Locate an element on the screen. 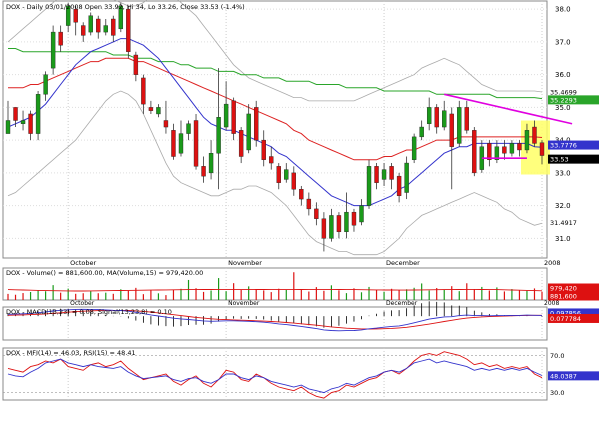 This screenshot has width=600, height=428. macd-label-signal-bg is located at coordinates (573, 318).